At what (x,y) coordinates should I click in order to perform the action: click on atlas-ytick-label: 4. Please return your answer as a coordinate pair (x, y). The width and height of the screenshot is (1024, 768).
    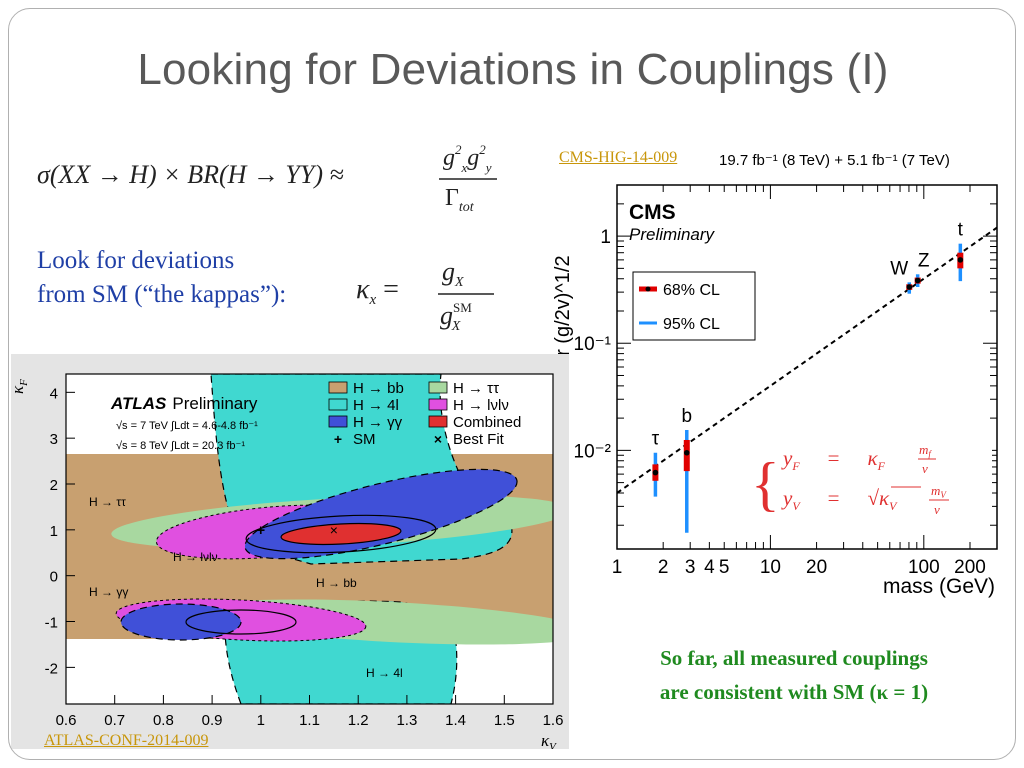
    Looking at the image, I should click on (54, 393).